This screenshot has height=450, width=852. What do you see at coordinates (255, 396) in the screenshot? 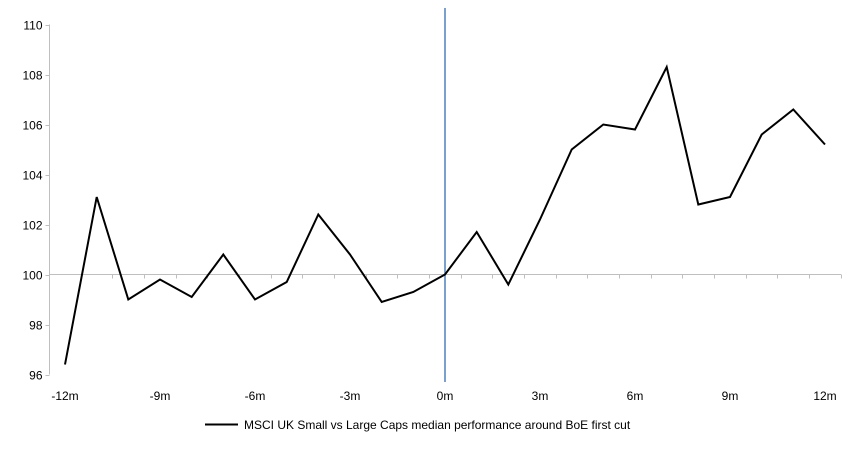
I see `x-axis-tick-label: -6m` at bounding box center [255, 396].